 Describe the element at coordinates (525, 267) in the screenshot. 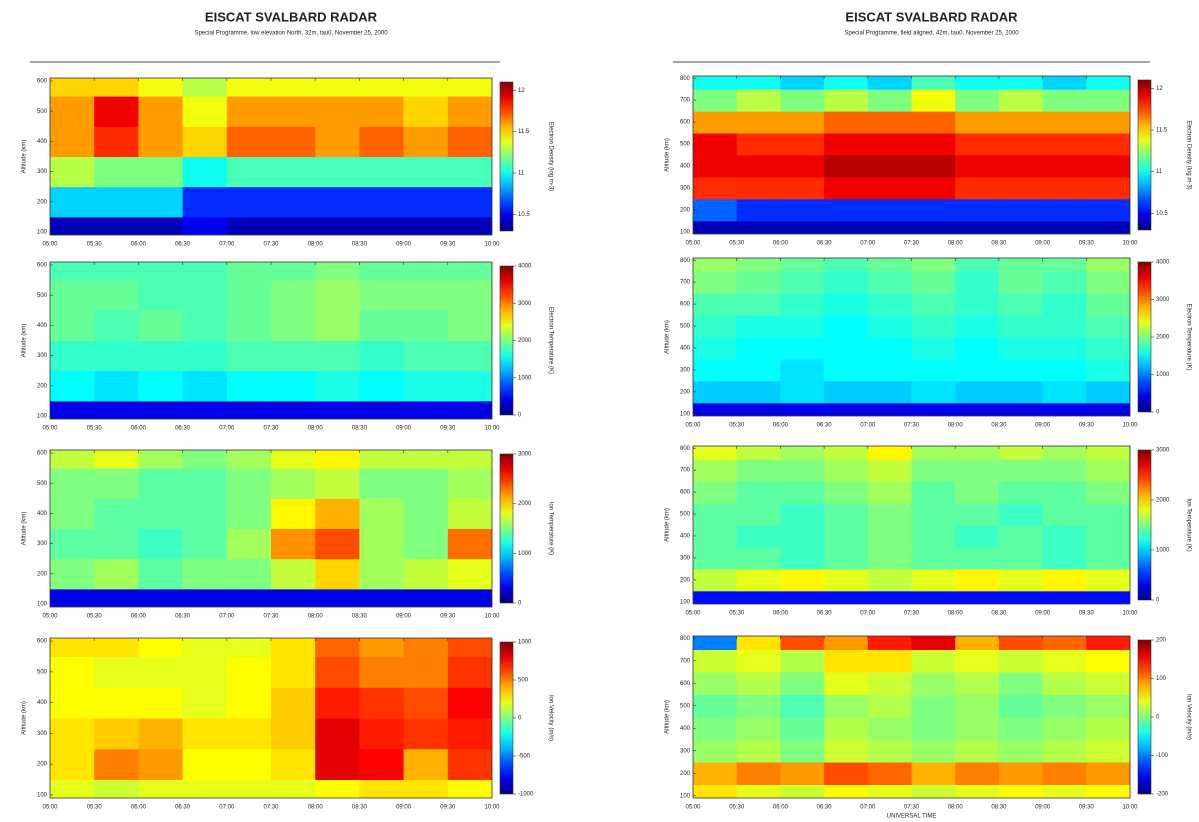

I see `colorbar-tick-label: 4000` at that location.